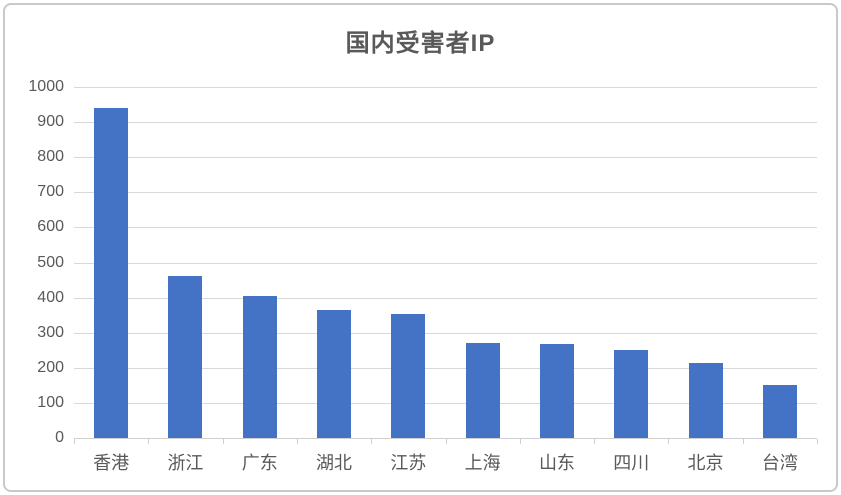 This screenshot has width=841, height=495. What do you see at coordinates (50, 227) in the screenshot?
I see `y-tick-label-600: 600` at bounding box center [50, 227].